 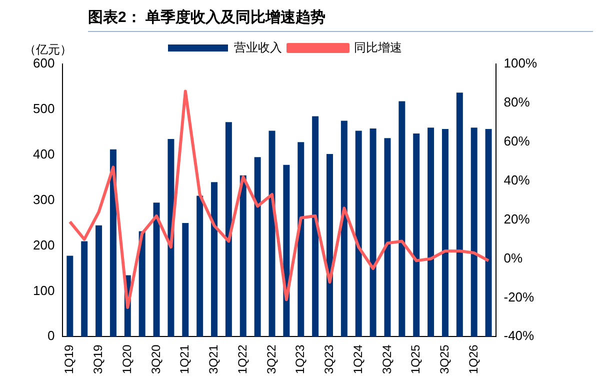 What do you see at coordinates (378, 47) in the screenshot?
I see `legend-label: 同比增速` at bounding box center [378, 47].